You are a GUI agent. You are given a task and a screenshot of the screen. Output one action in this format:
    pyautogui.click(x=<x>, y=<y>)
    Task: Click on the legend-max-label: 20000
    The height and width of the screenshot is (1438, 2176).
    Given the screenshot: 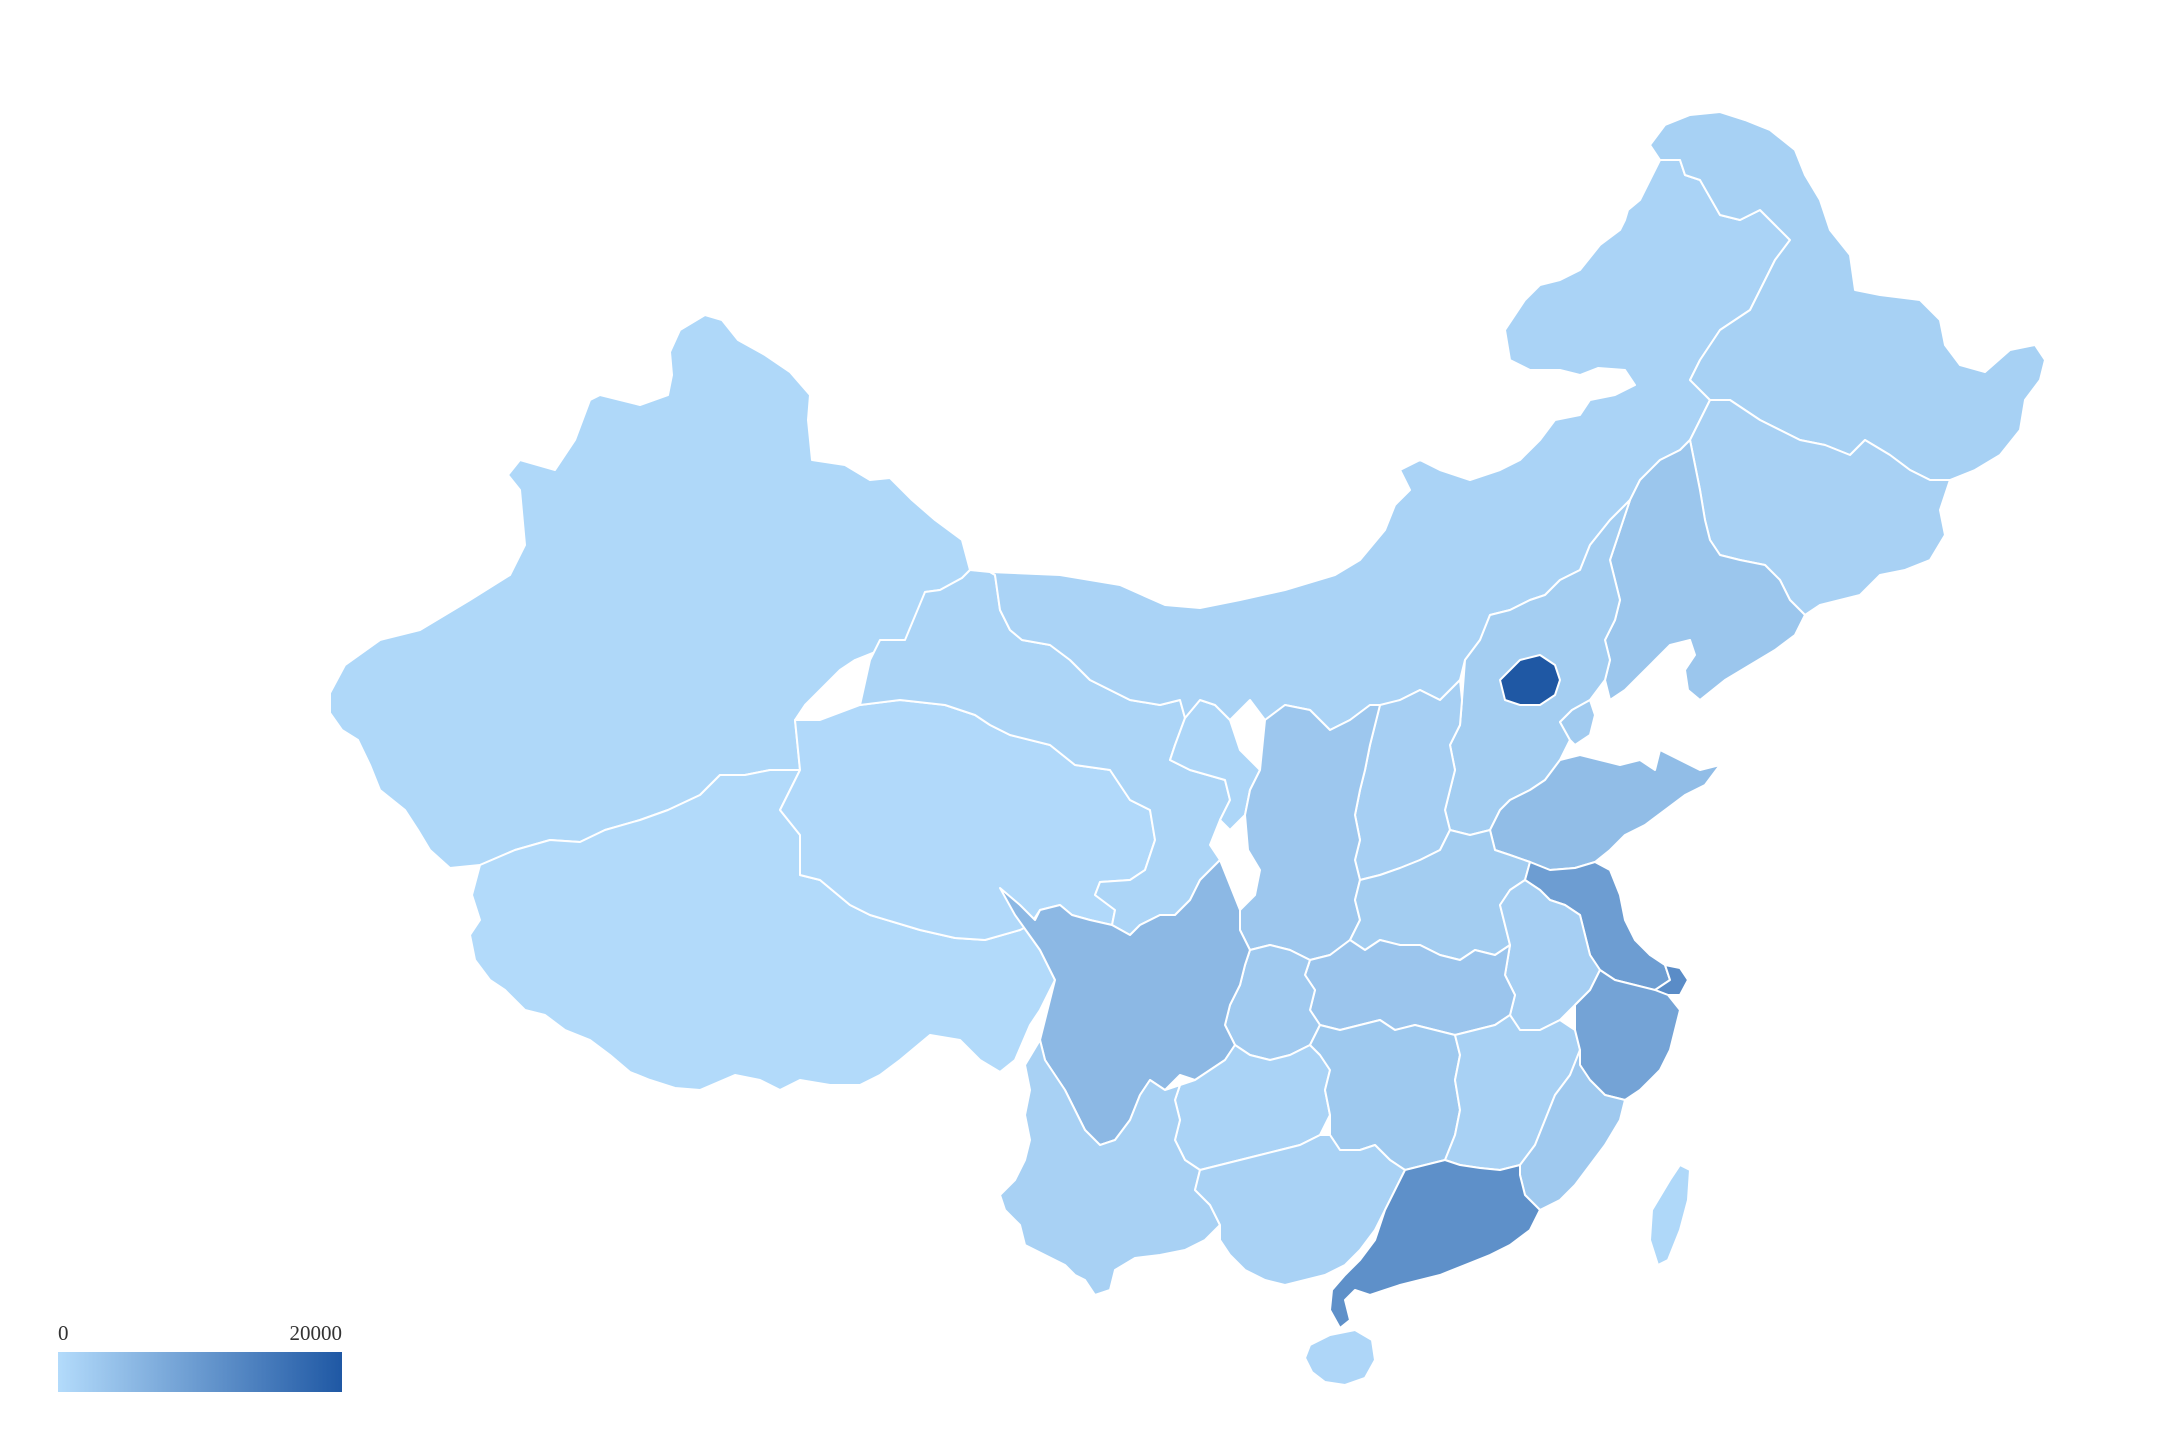 What is the action you would take?
    pyautogui.click(x=316, y=1333)
    